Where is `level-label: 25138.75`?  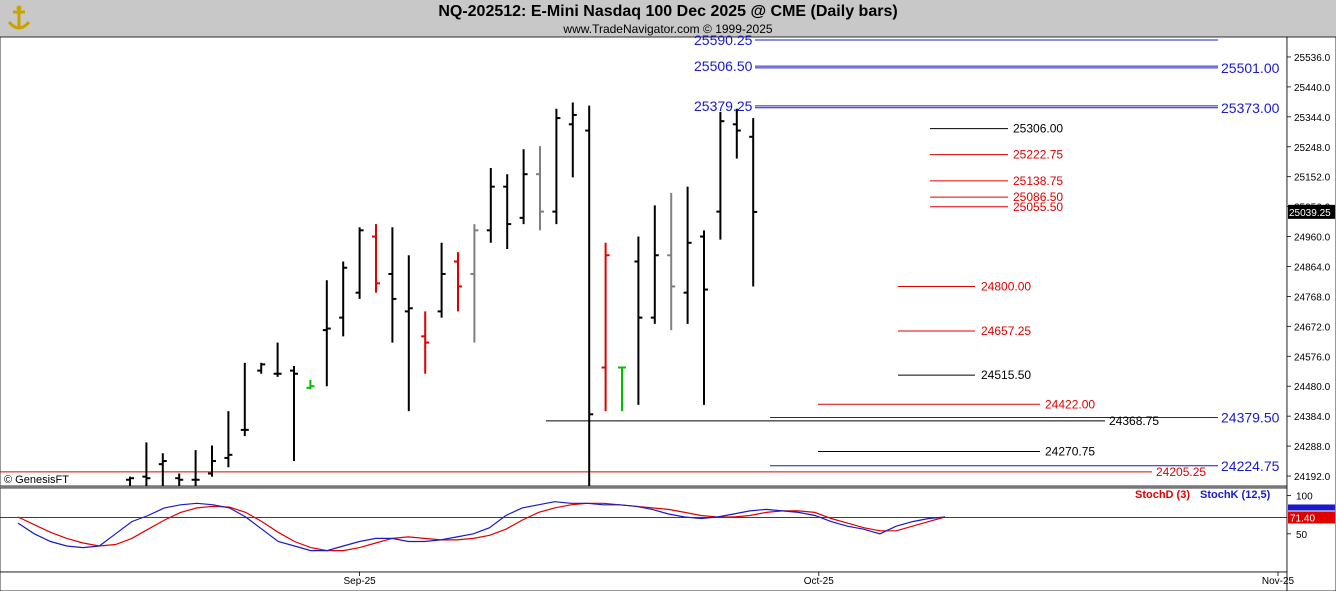
level-label: 25138.75 is located at coordinates (1038, 181).